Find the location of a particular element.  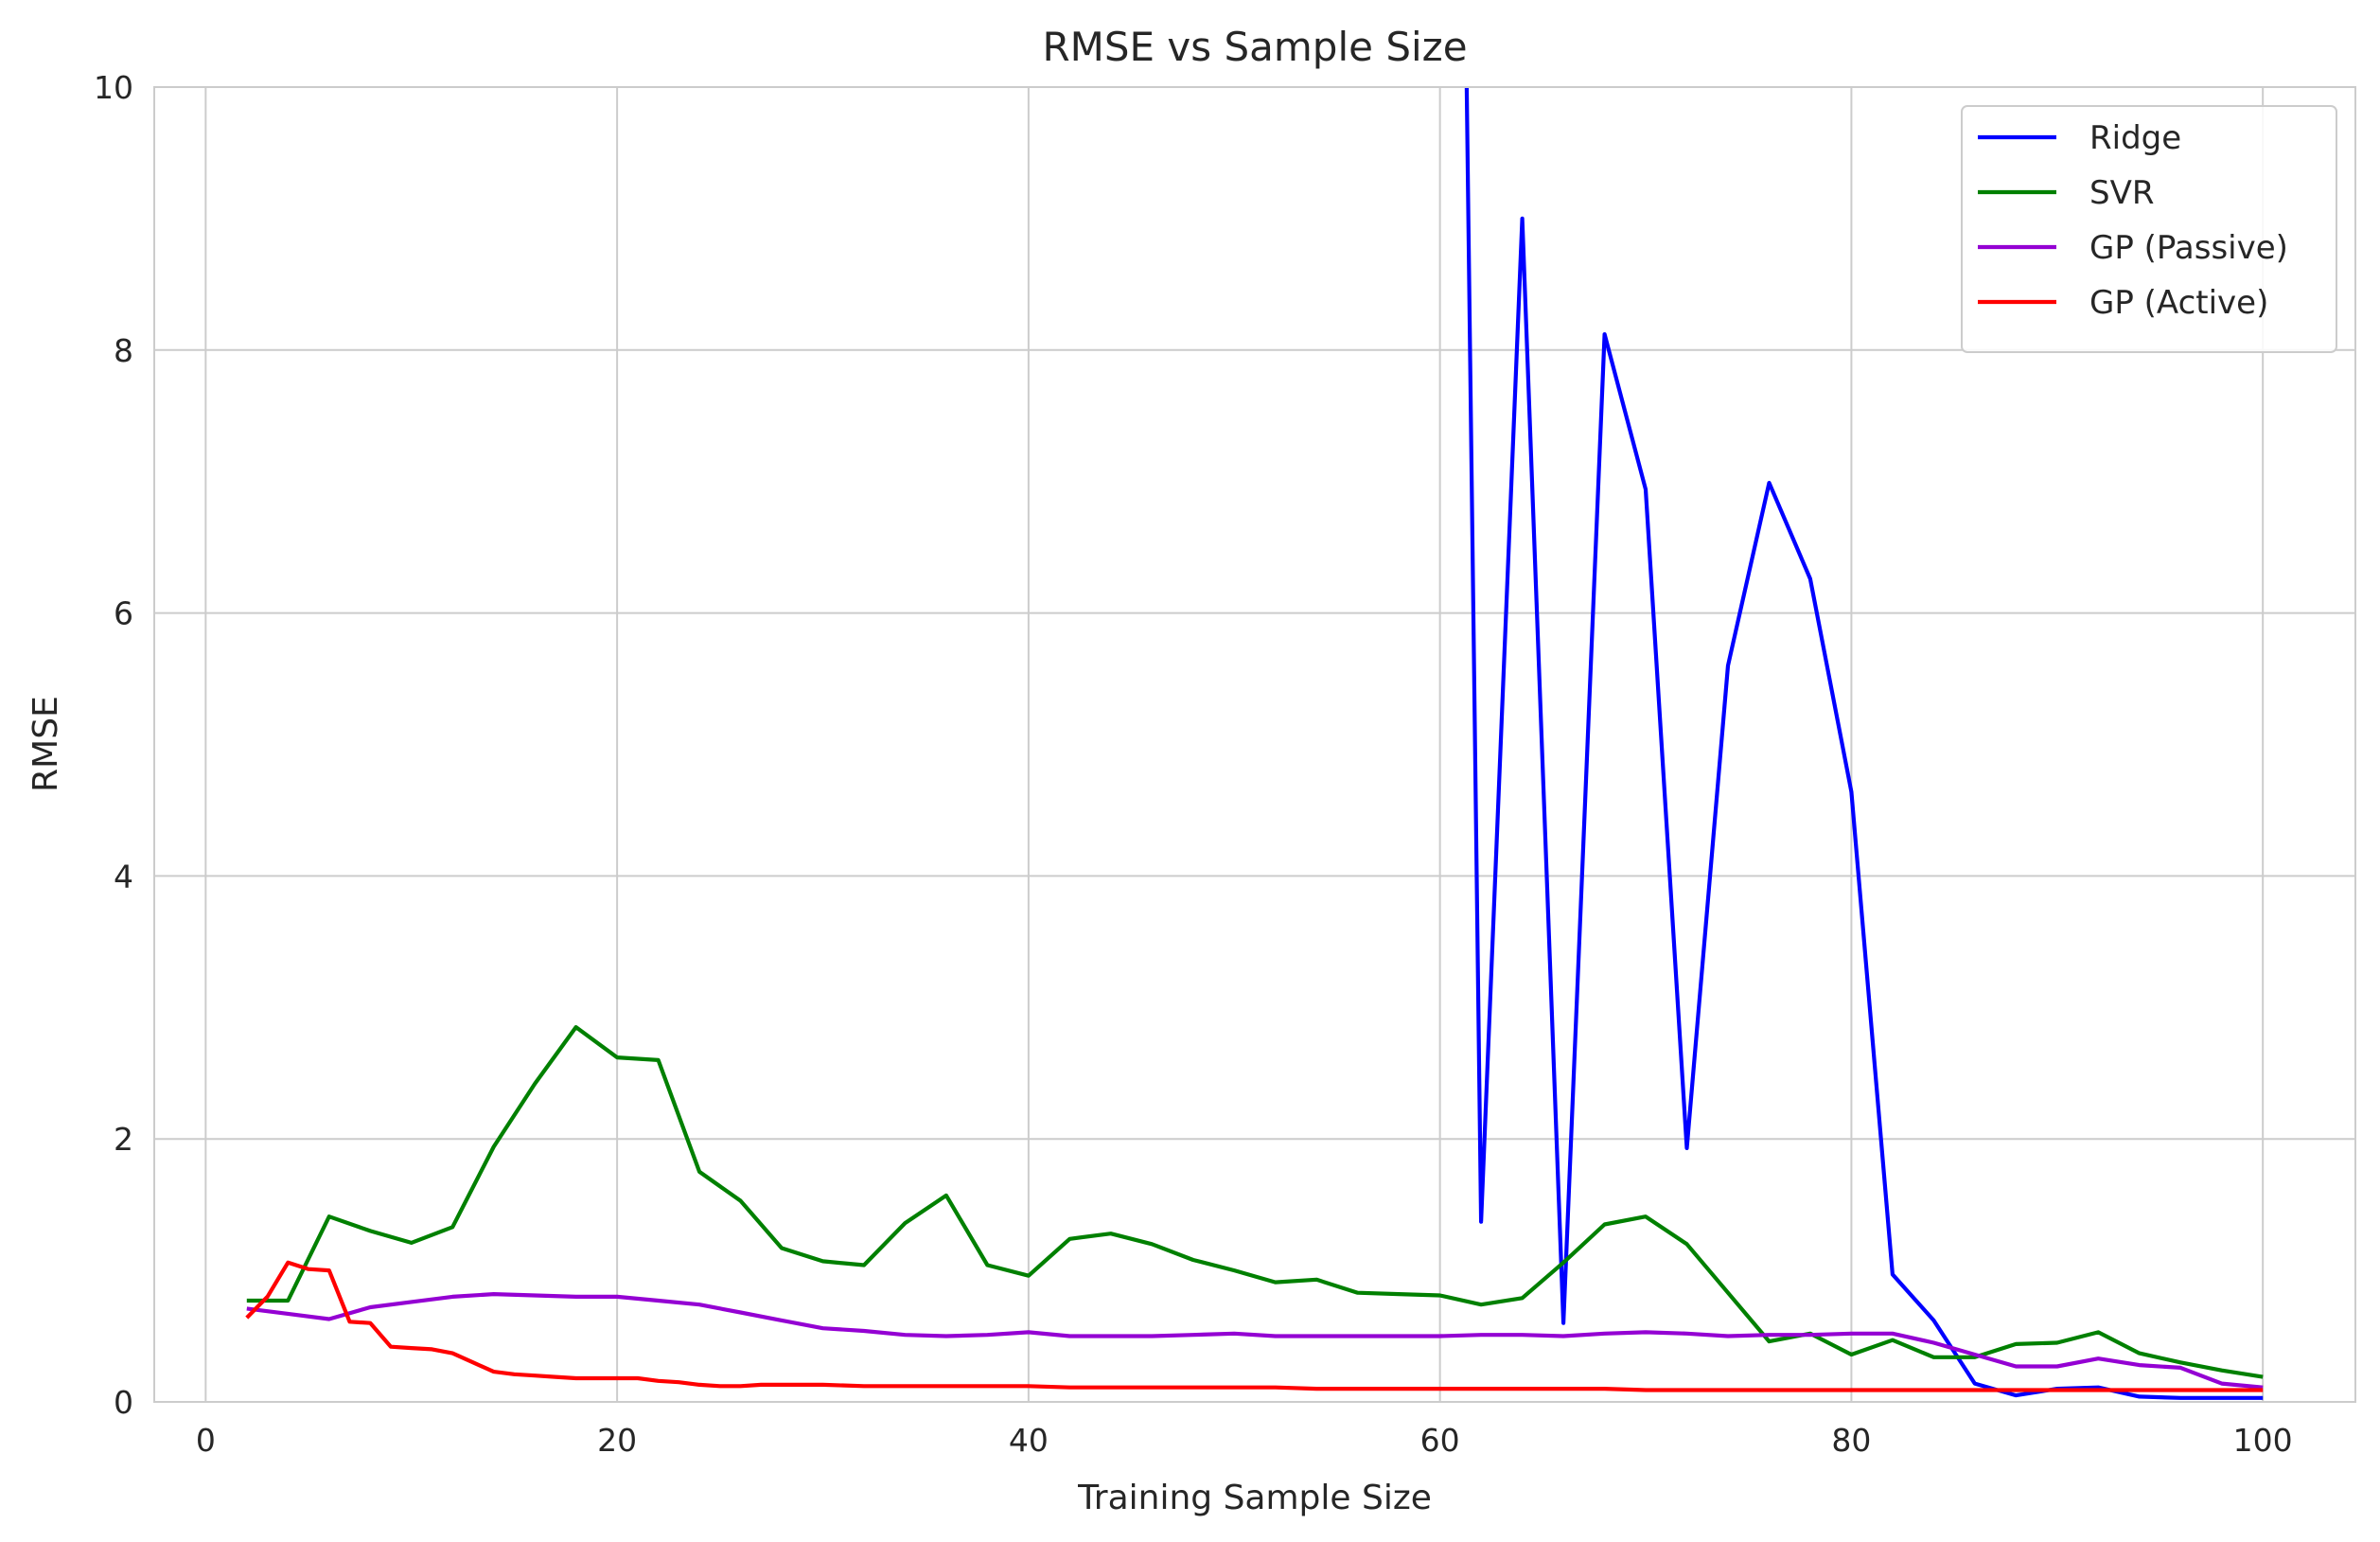

x-tick-label-1: 20 is located at coordinates (617, 1440).